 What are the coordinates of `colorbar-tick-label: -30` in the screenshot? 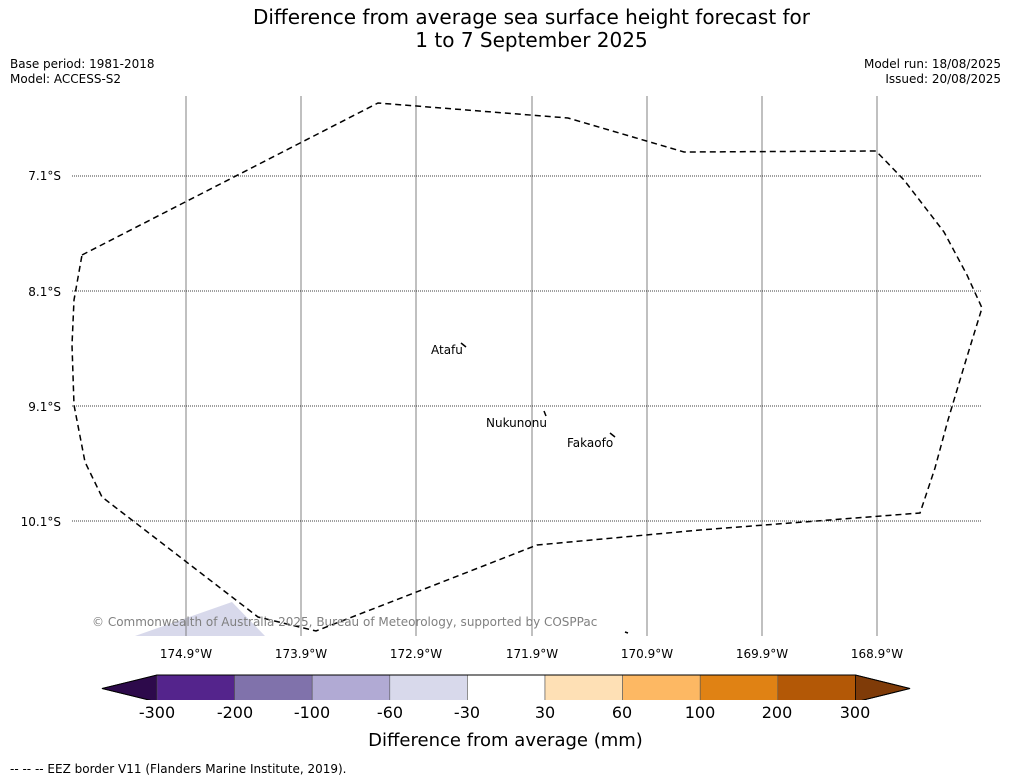 It's located at (467, 712).